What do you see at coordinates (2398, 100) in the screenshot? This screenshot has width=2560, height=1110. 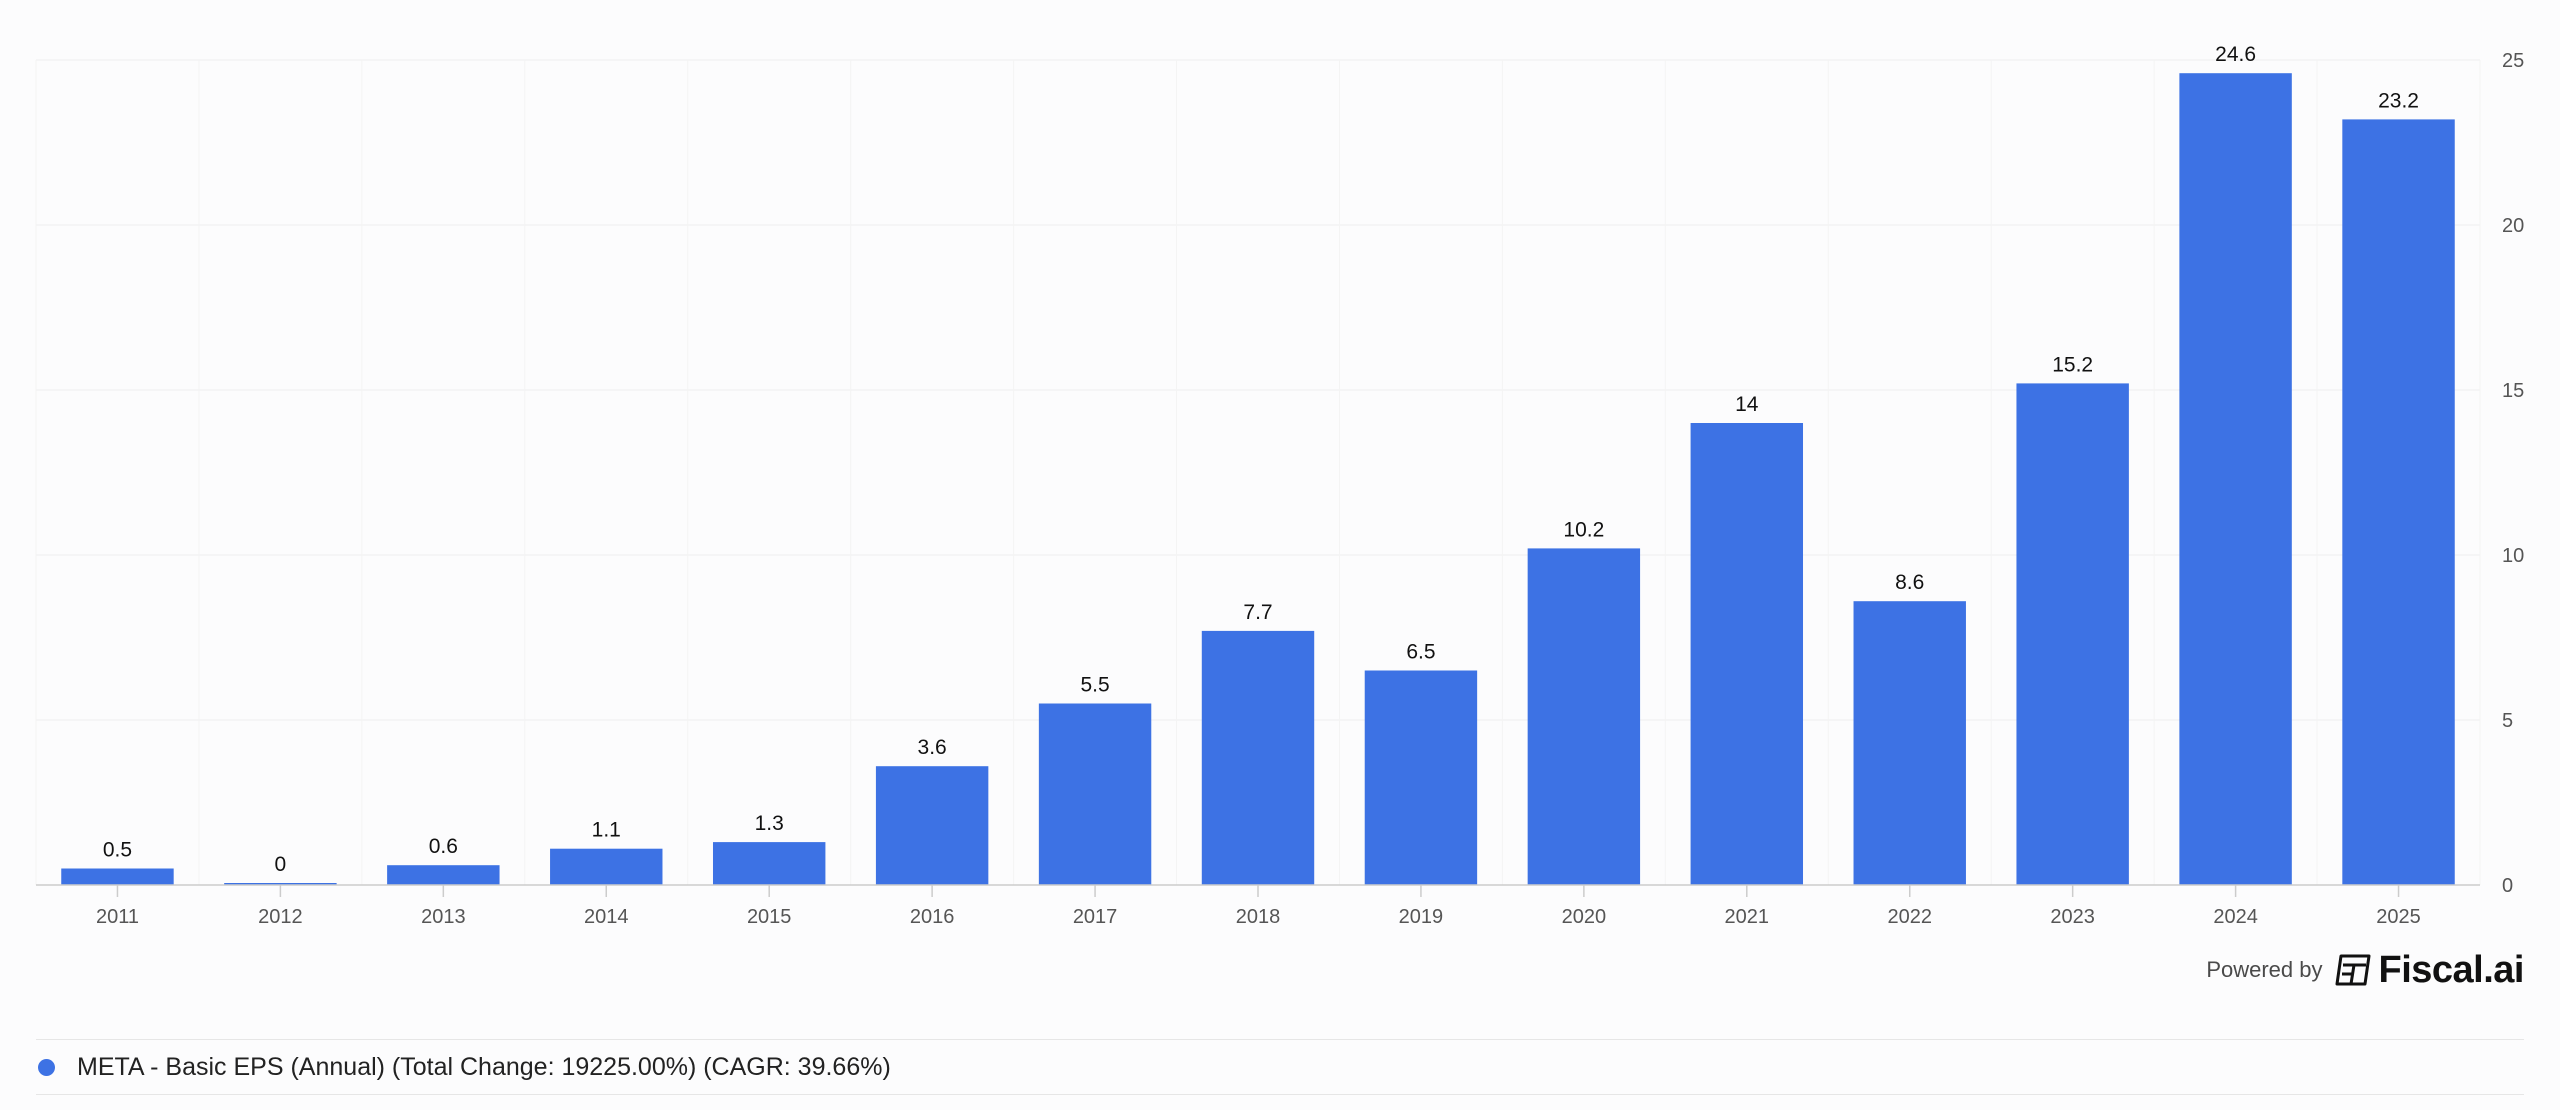 I see `data-label: 23.2` at bounding box center [2398, 100].